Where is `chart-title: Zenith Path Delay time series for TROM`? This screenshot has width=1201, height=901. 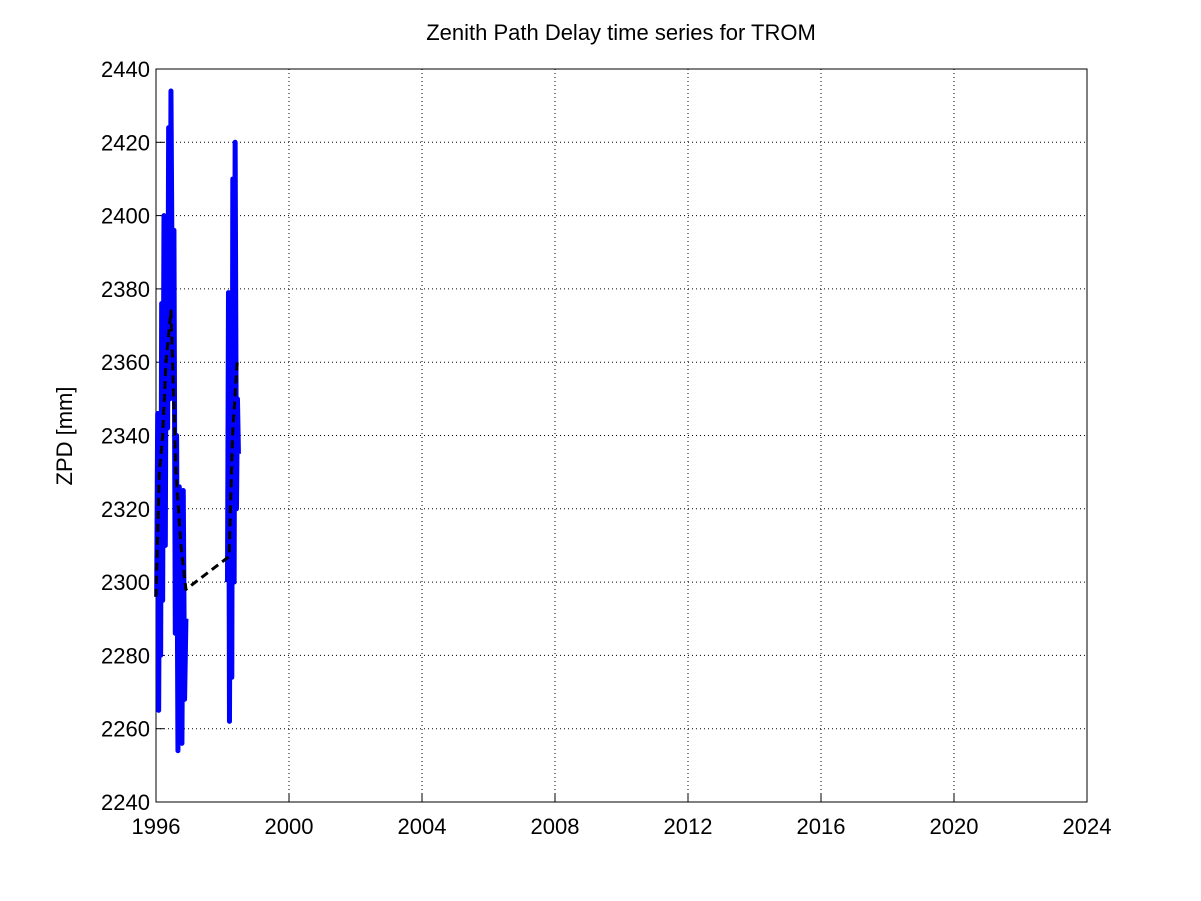
chart-title: Zenith Path Delay time series for TROM is located at coordinates (621, 32).